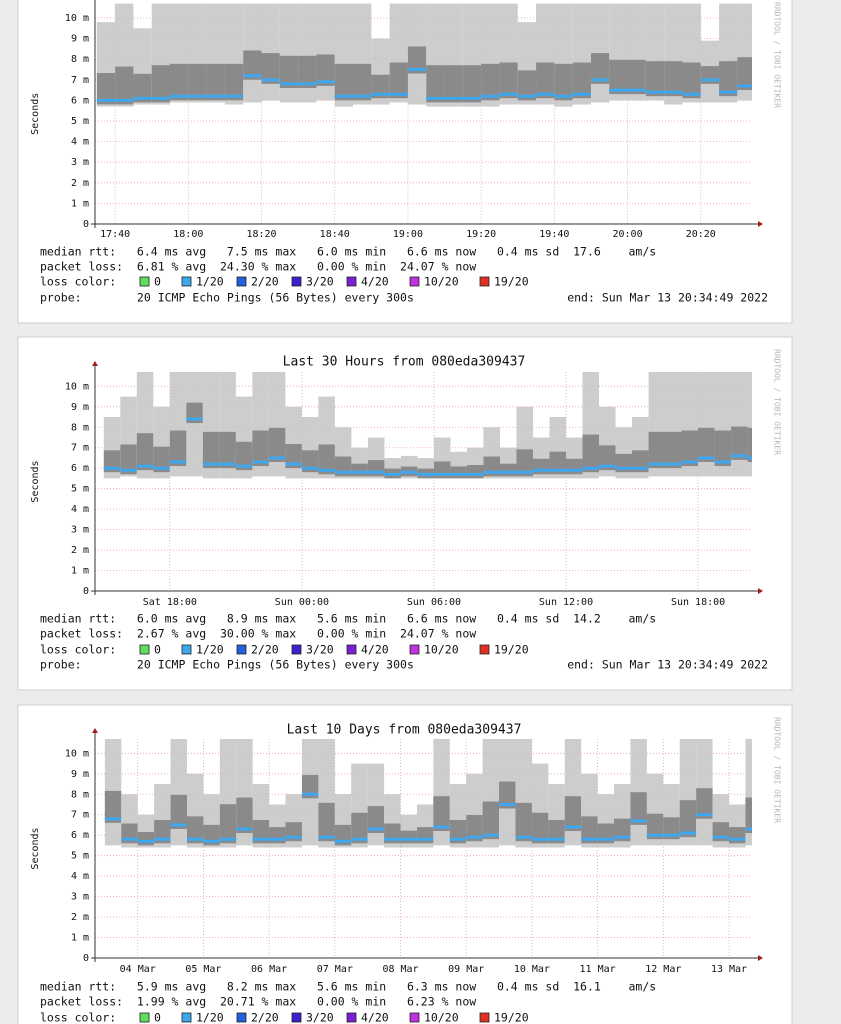 The height and width of the screenshot is (1024, 841). Describe the element at coordinates (80, 938) in the screenshot. I see `y-tick-label: 1 m` at that location.